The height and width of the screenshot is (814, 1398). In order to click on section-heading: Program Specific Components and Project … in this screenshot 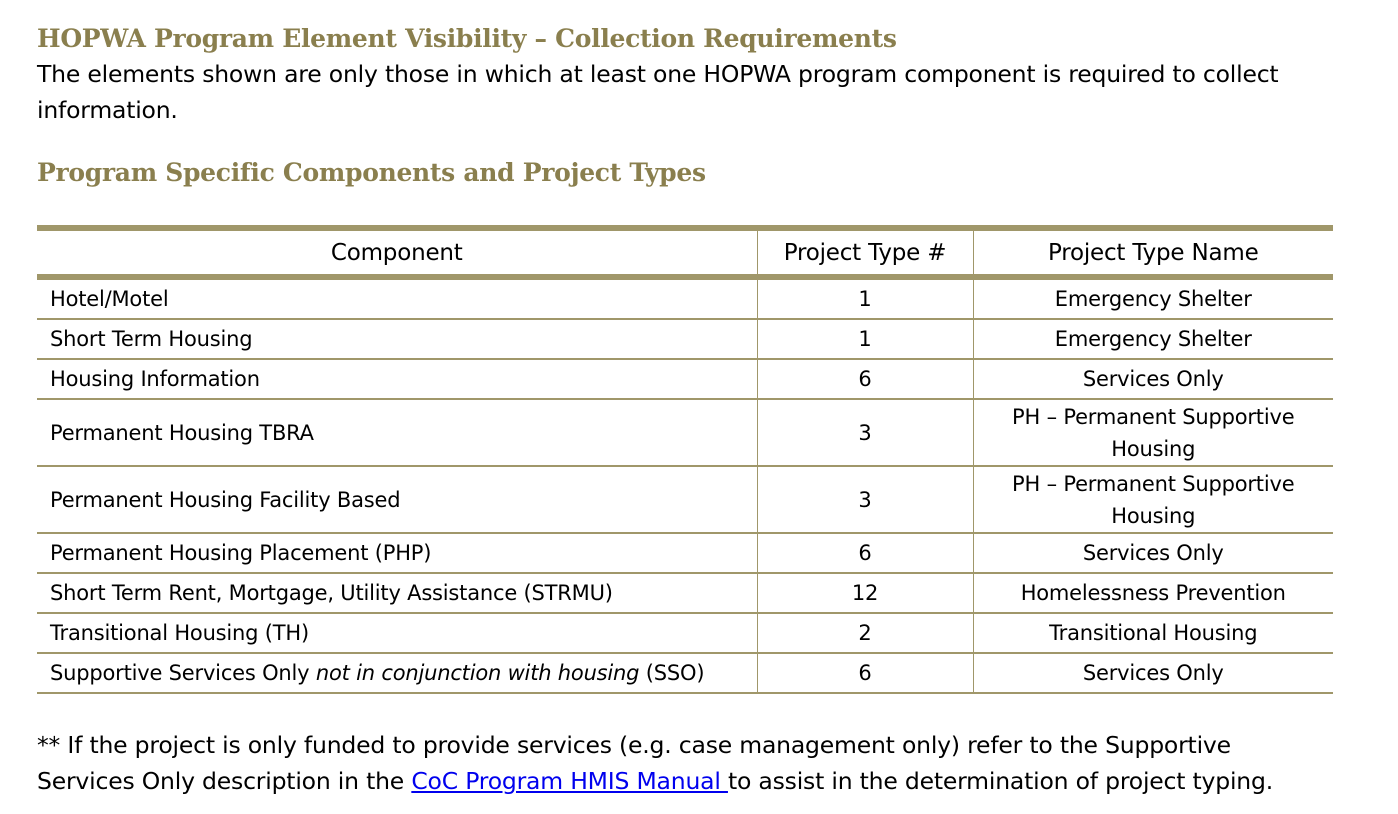, I will do `click(371, 172)`.